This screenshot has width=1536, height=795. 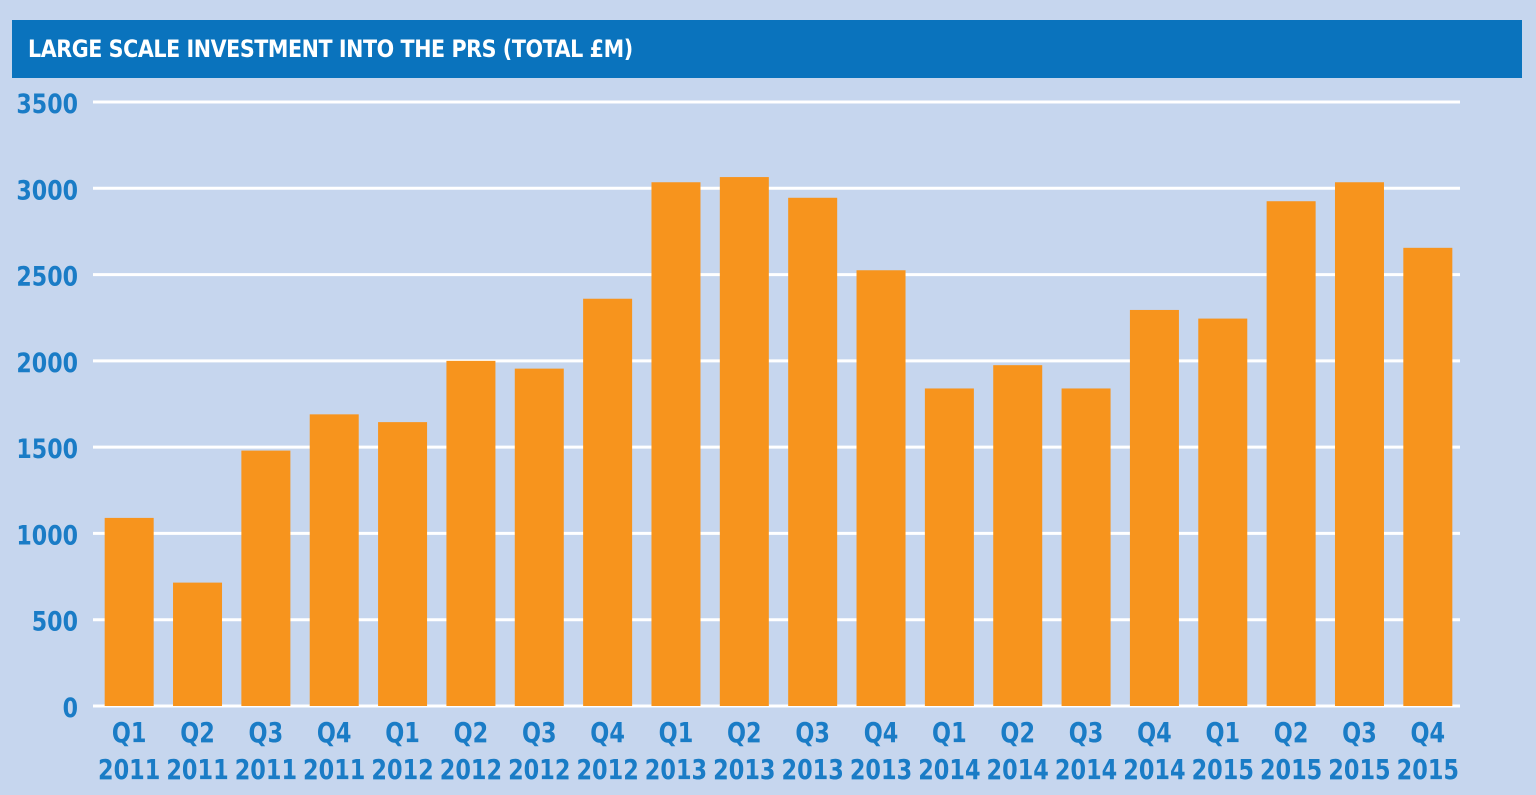 I want to click on y-tick-label: 1500, so click(x=47, y=449).